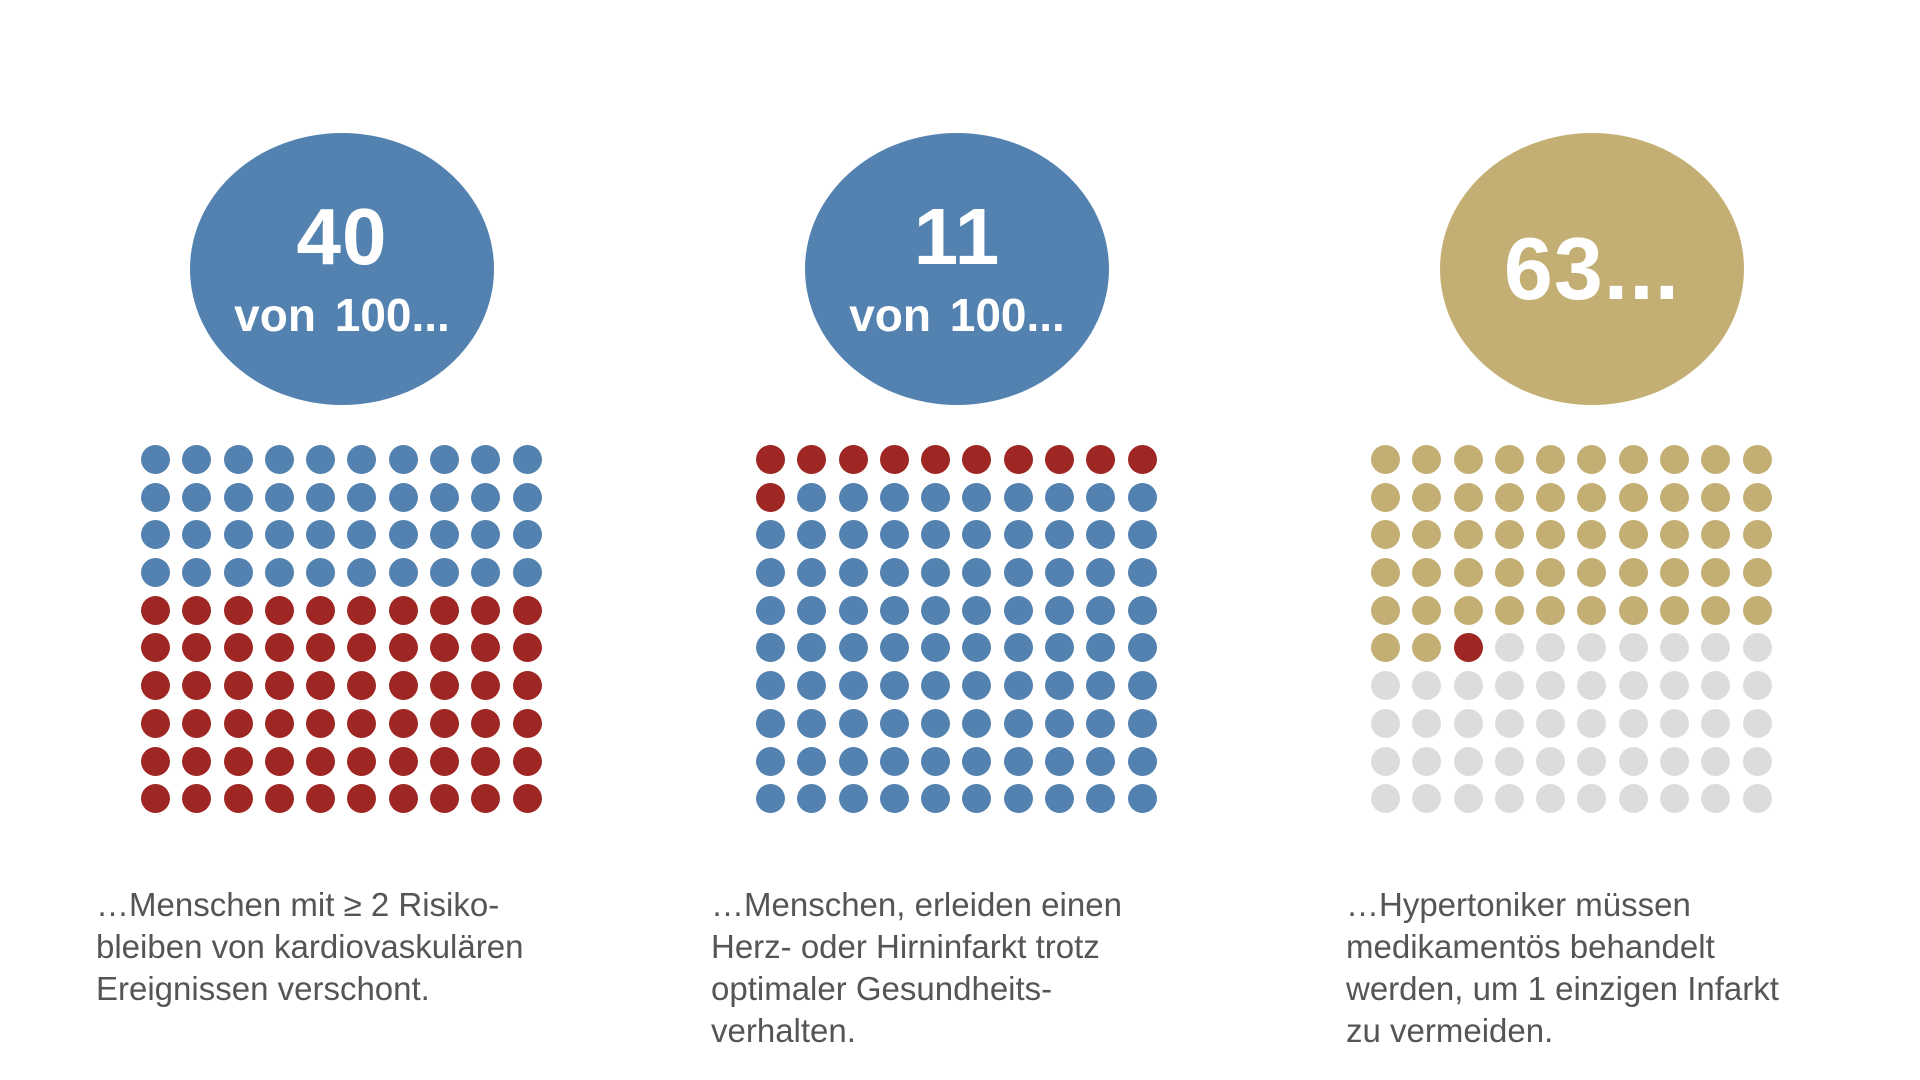 This screenshot has width=1920, height=1080. I want to click on caption-1-line-2: bleiben von kardiovaskulären, so click(310, 946).